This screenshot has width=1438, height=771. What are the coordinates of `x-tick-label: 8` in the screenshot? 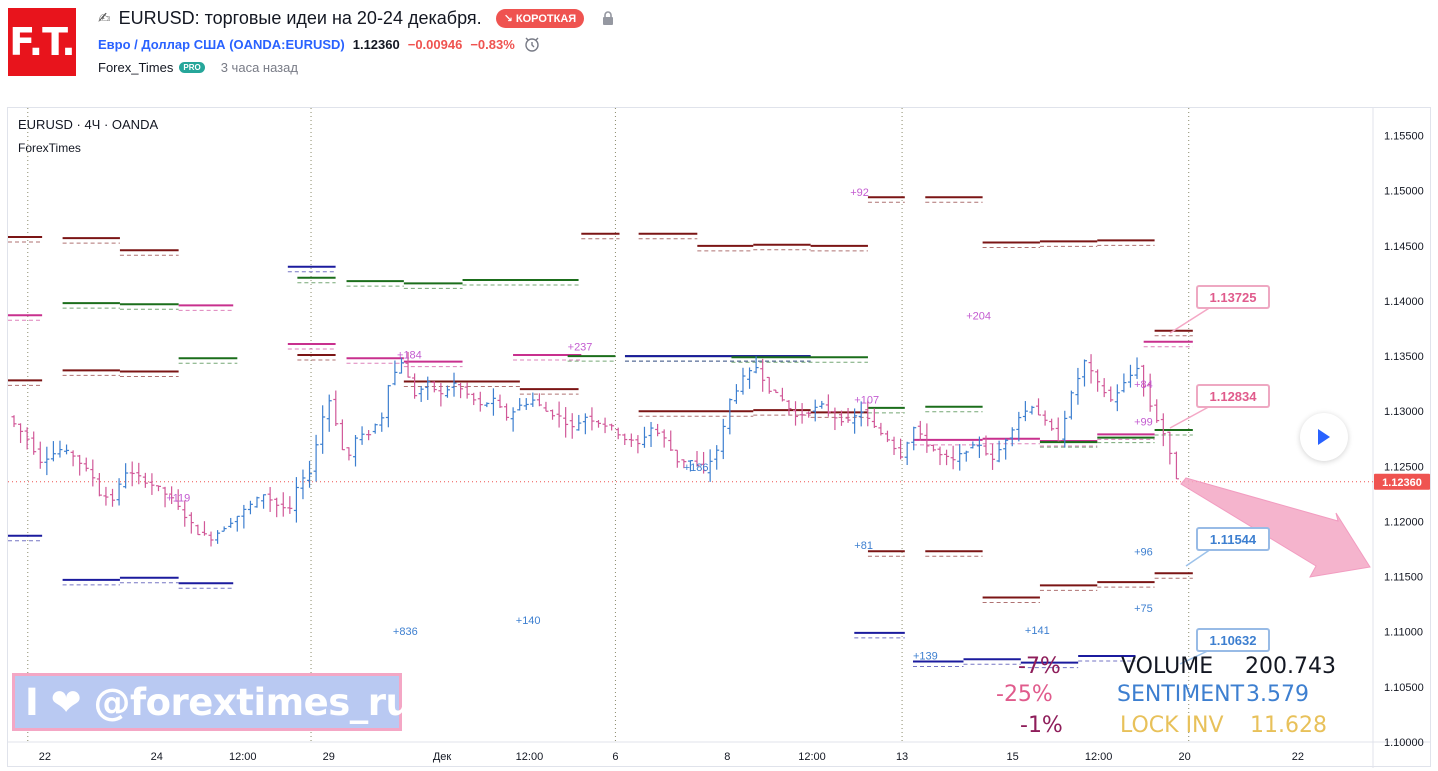 It's located at (727, 757).